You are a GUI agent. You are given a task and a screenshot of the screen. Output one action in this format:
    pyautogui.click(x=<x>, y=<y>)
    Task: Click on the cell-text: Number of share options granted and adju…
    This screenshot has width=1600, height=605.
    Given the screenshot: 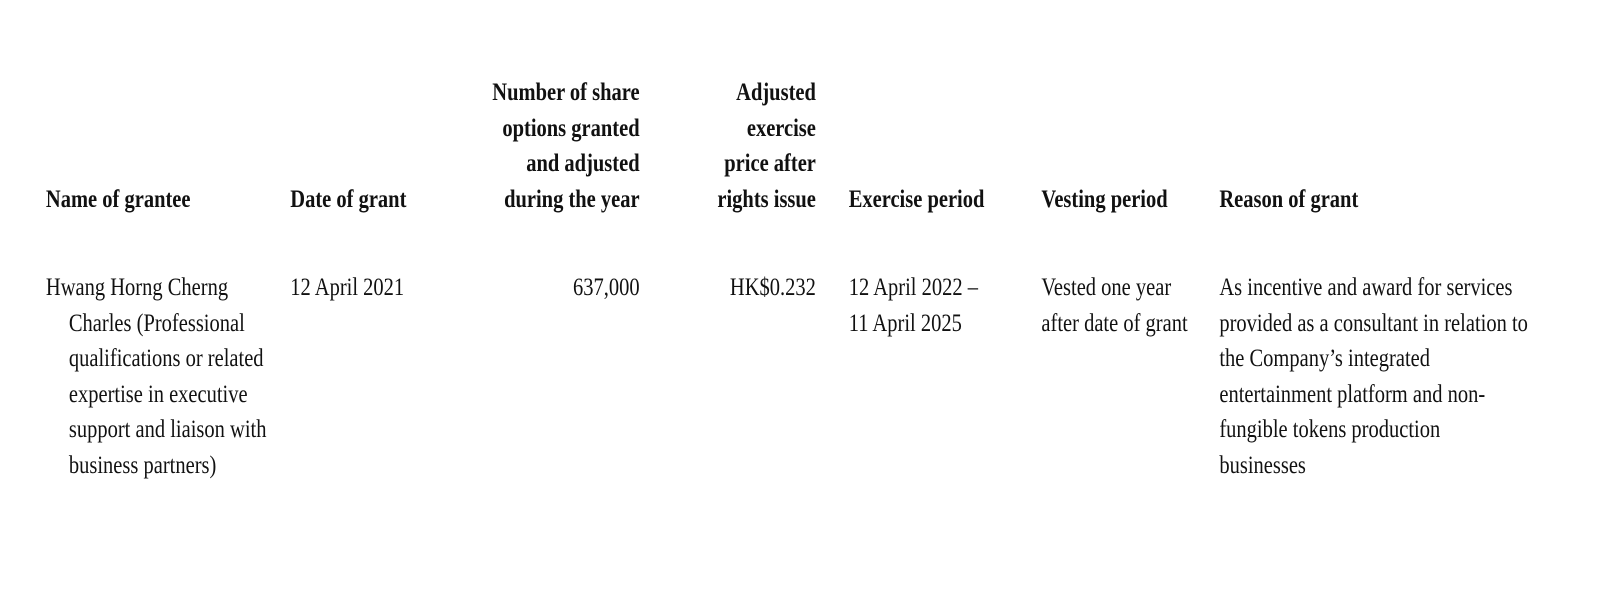 What is the action you would take?
    pyautogui.click(x=566, y=146)
    